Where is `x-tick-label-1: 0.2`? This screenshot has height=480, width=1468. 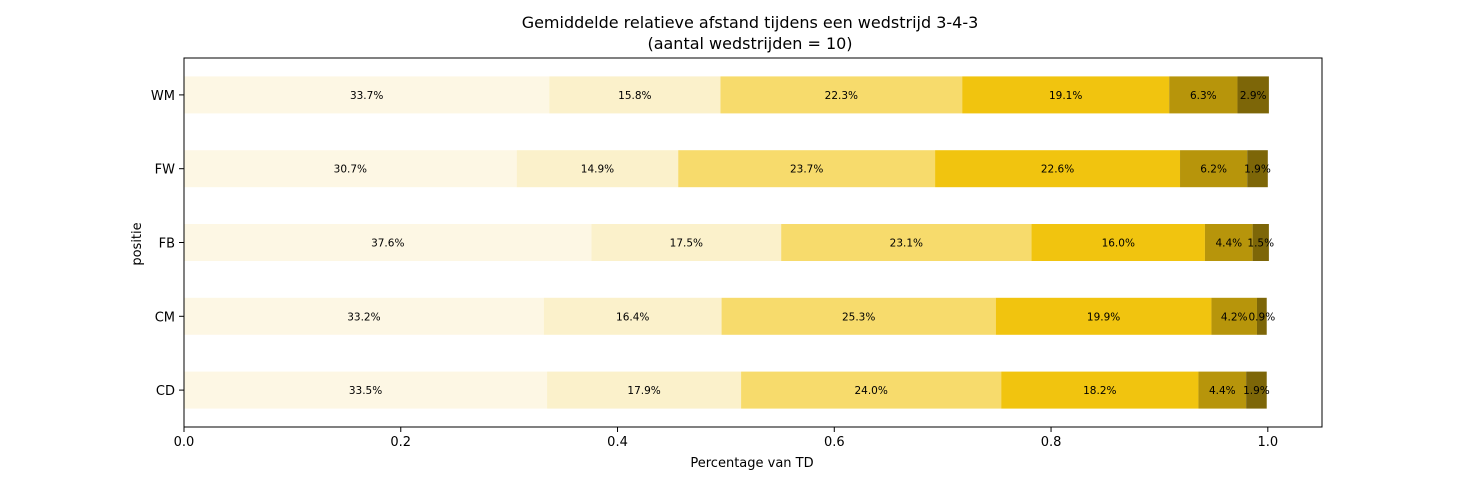
x-tick-label-1: 0.2 is located at coordinates (400, 442).